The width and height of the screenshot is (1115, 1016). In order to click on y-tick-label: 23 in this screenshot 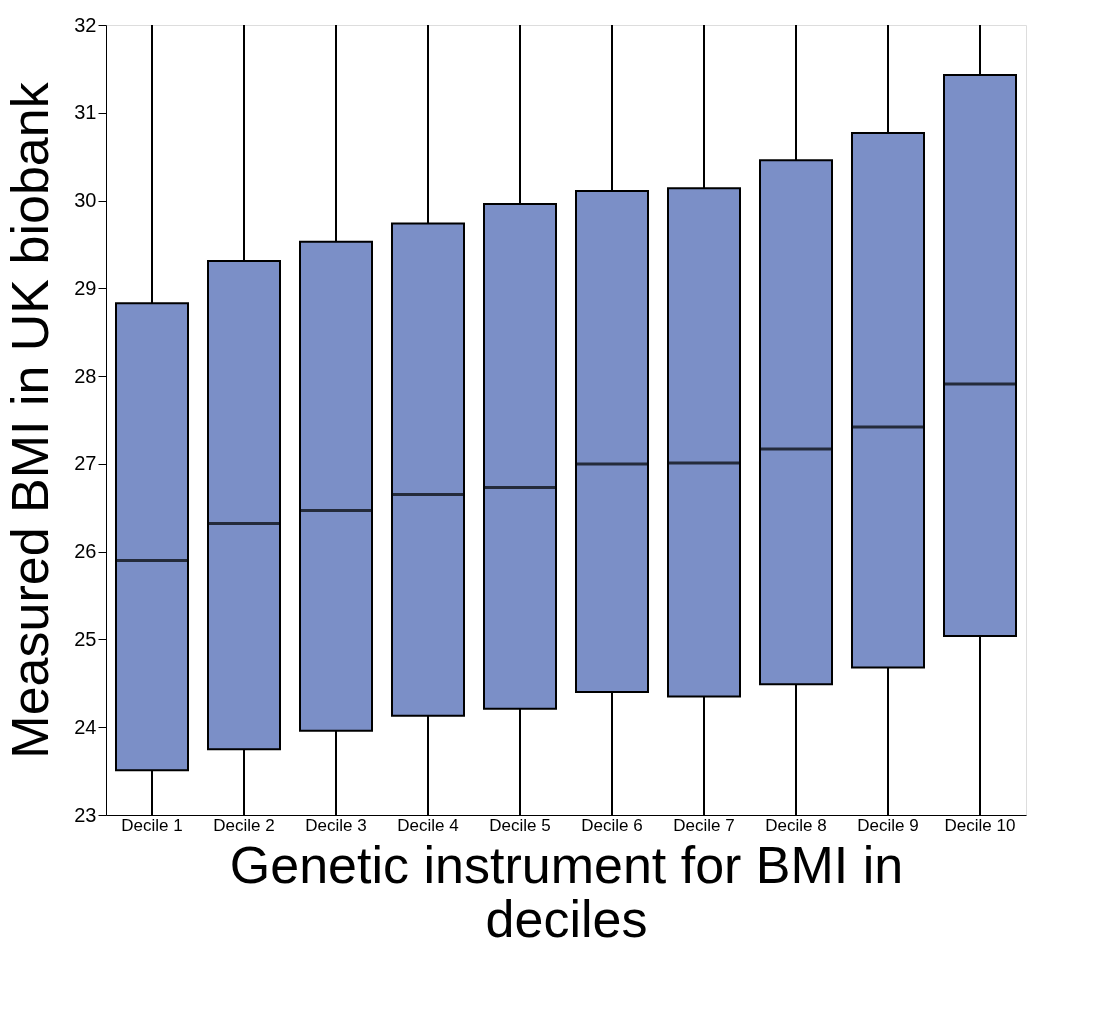, I will do `click(85, 814)`.